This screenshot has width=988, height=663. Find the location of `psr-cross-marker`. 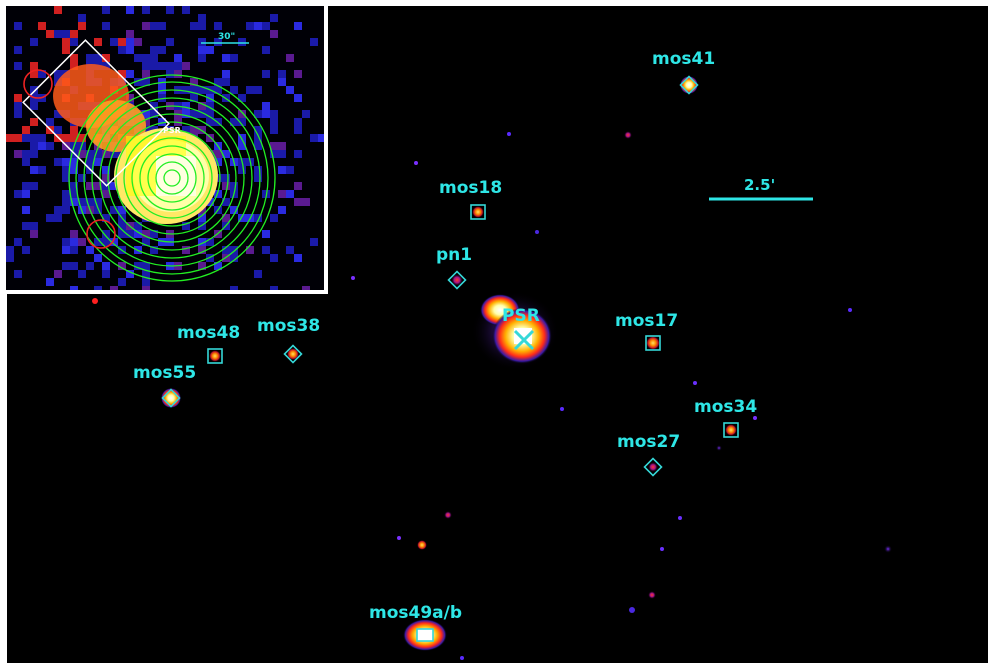

psr-cross-marker is located at coordinates (524, 340).